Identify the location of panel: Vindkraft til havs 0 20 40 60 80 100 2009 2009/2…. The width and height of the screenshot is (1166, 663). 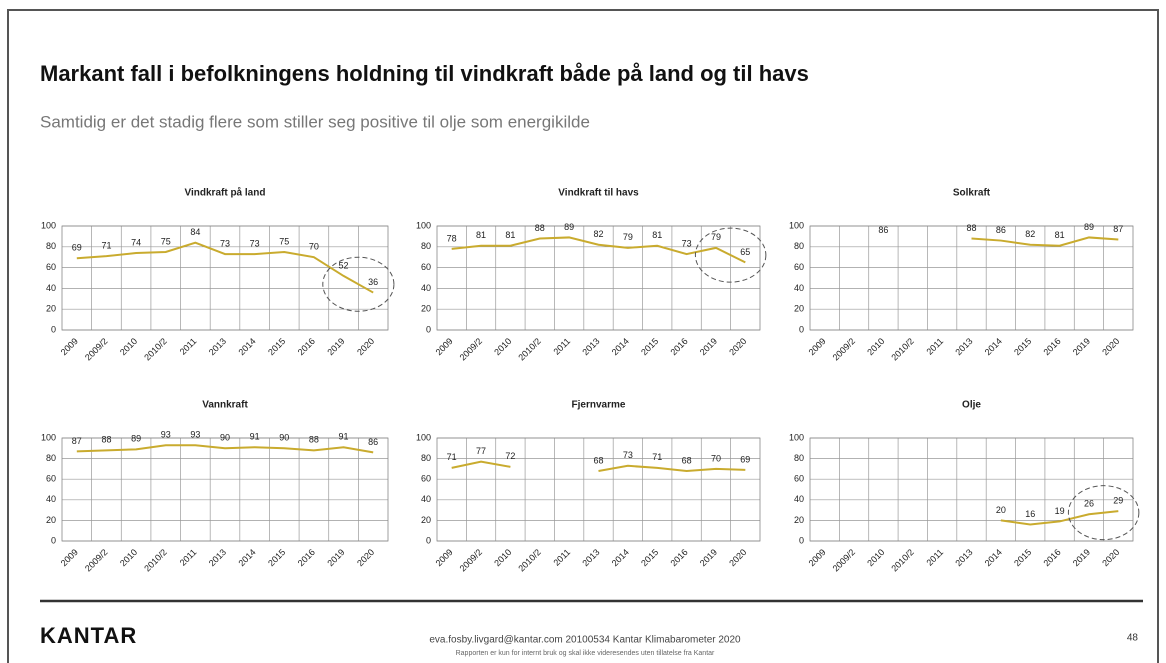
(591, 275).